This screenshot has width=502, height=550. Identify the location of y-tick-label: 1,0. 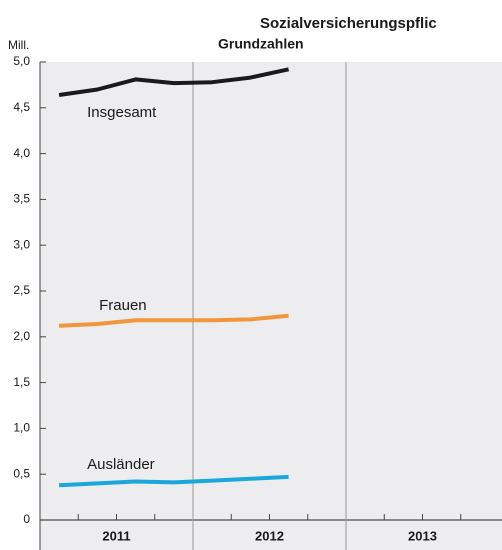
(21, 428).